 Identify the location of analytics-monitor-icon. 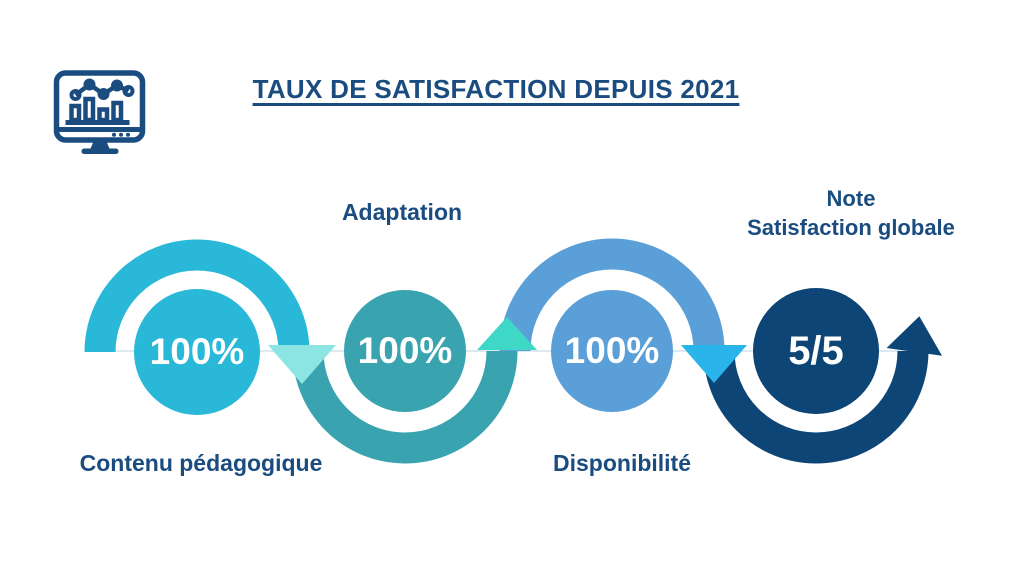
(99, 112).